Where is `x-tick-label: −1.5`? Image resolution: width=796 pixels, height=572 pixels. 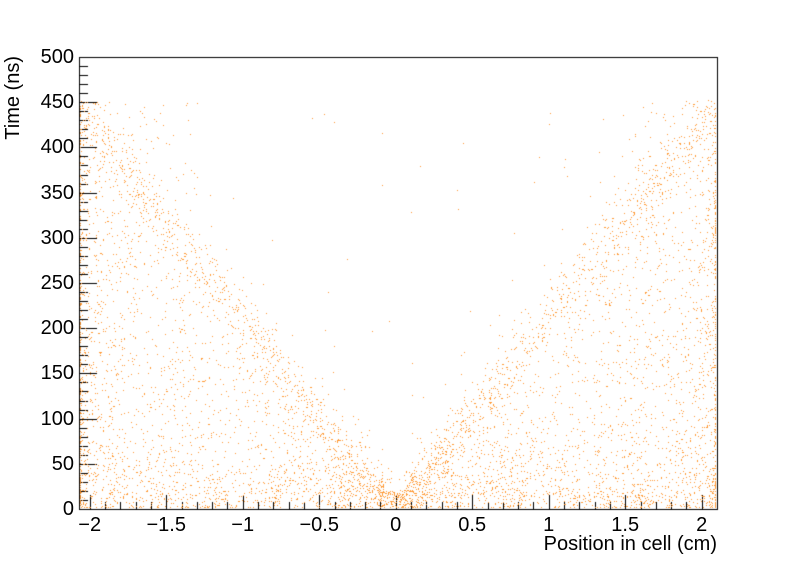 x-tick-label: −1.5 is located at coordinates (166, 525).